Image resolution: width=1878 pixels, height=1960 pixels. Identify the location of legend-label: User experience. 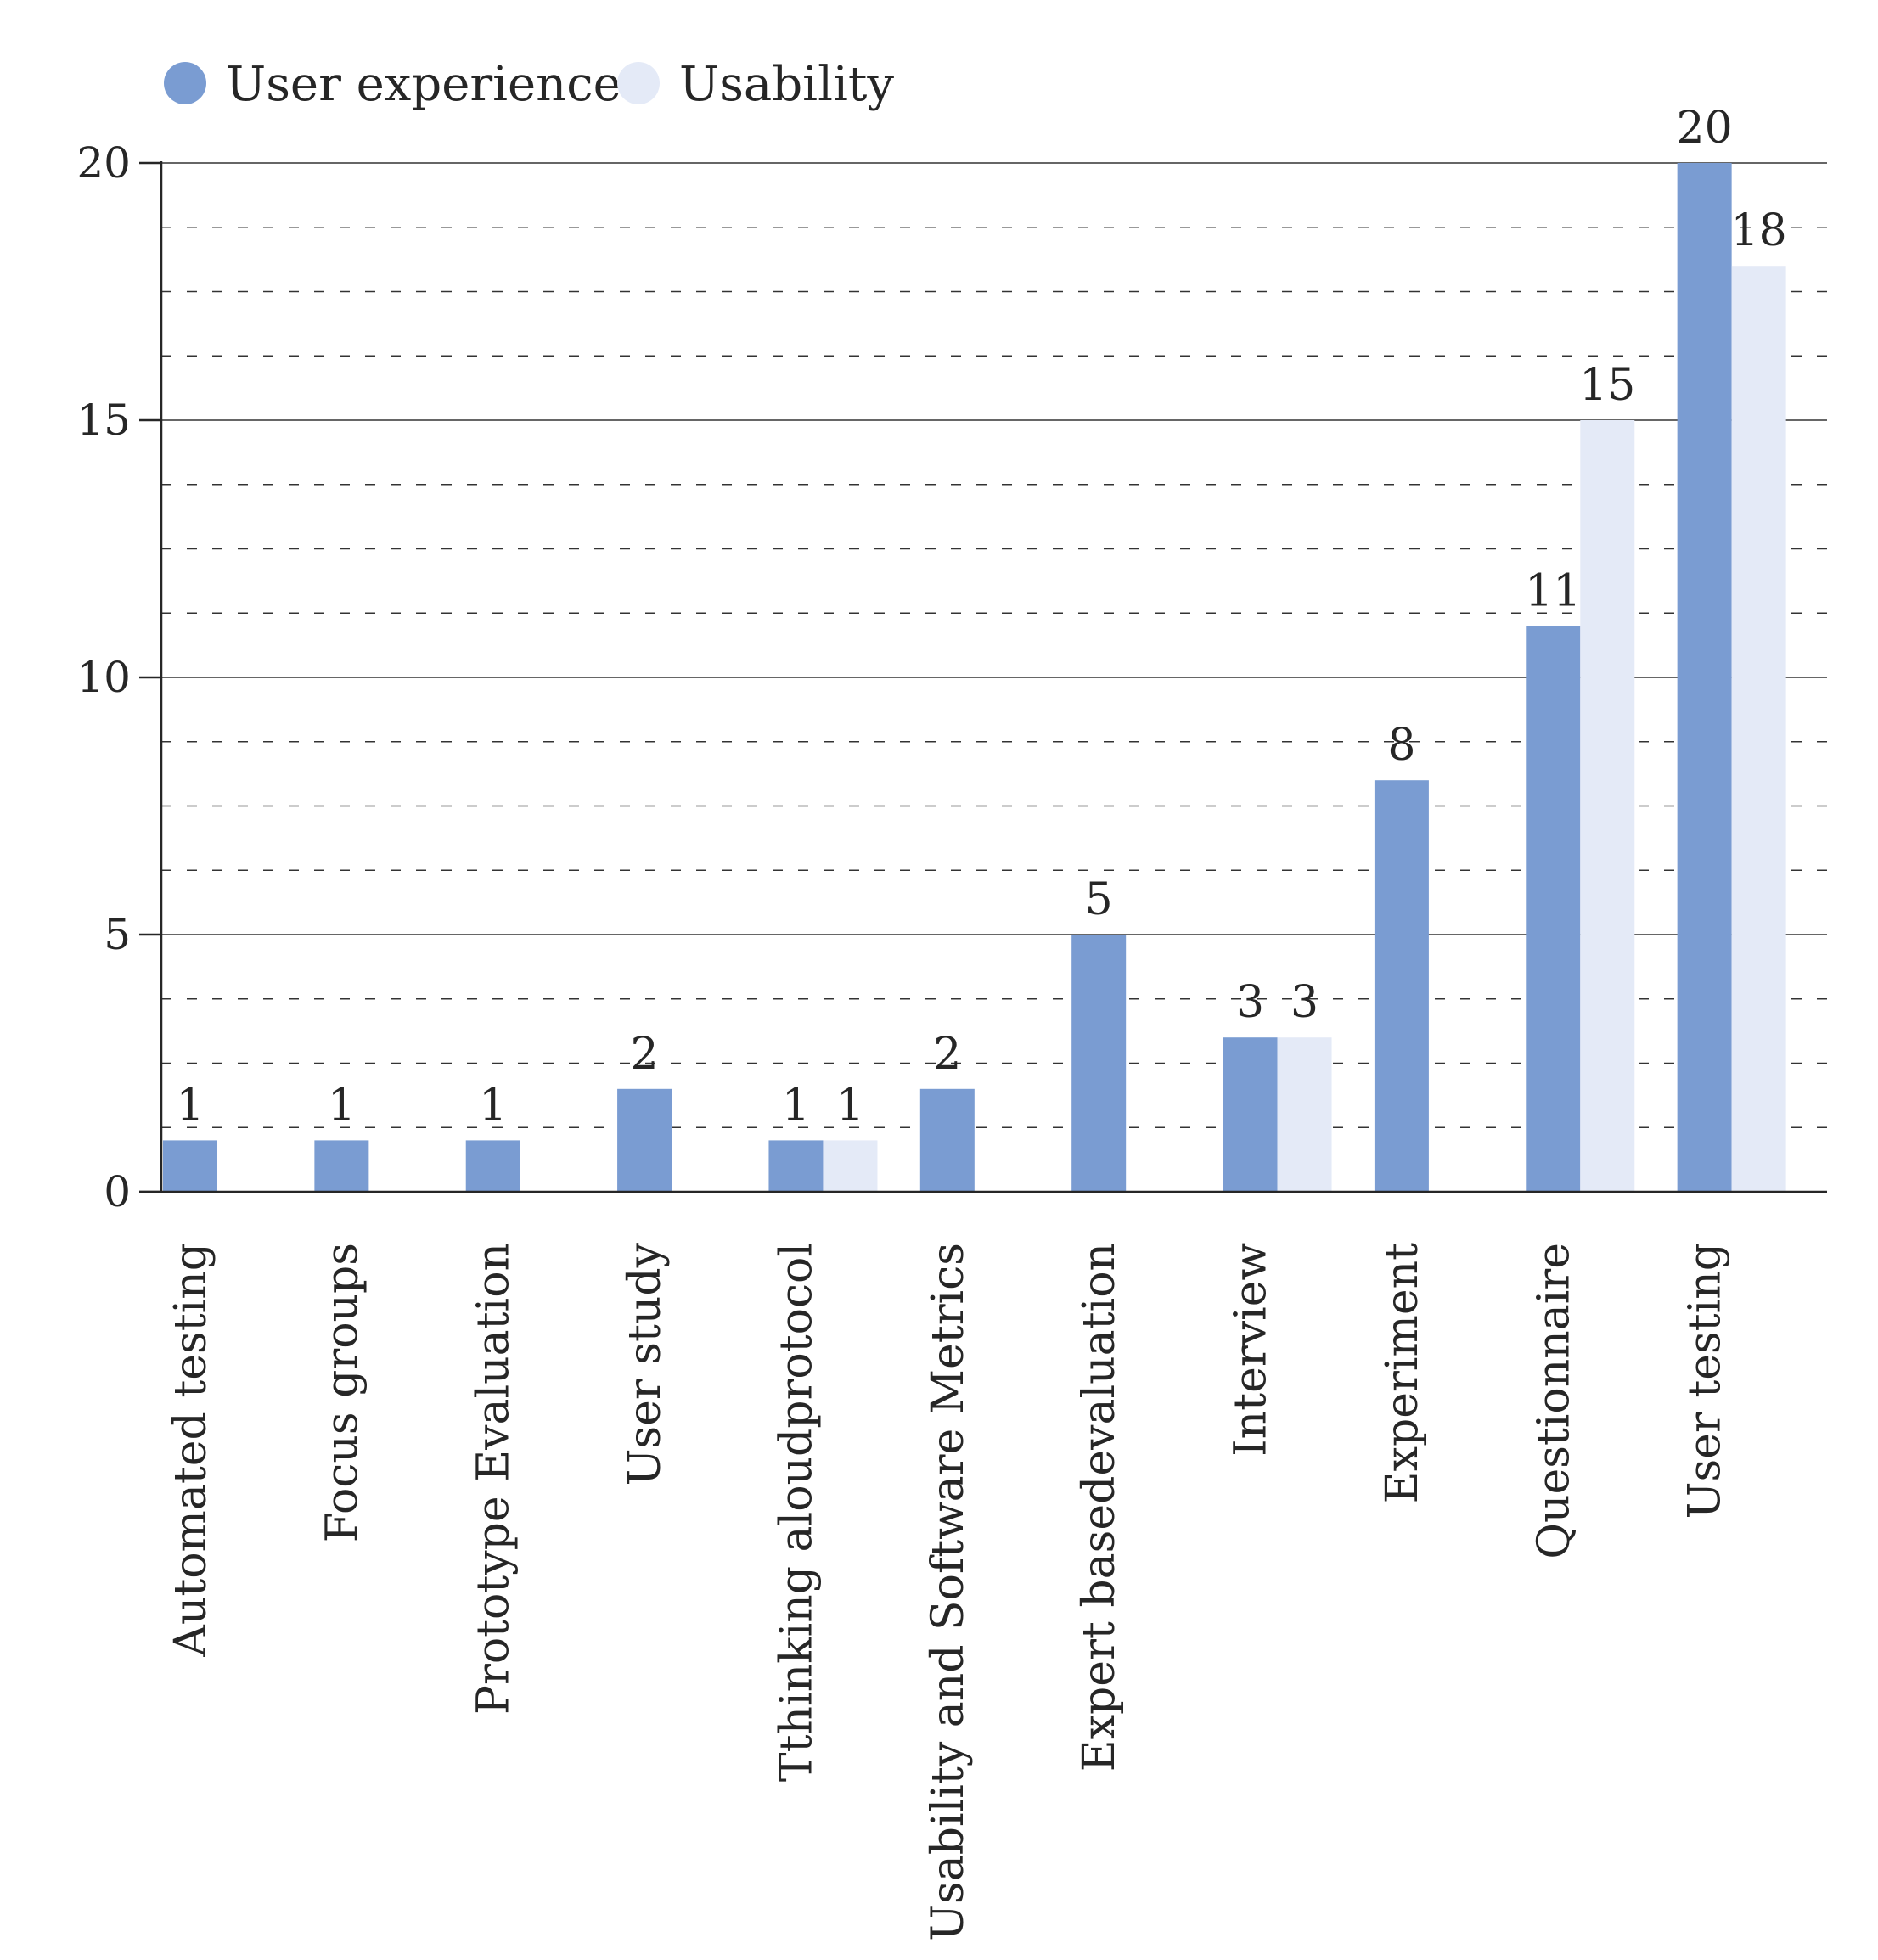
(423, 84).